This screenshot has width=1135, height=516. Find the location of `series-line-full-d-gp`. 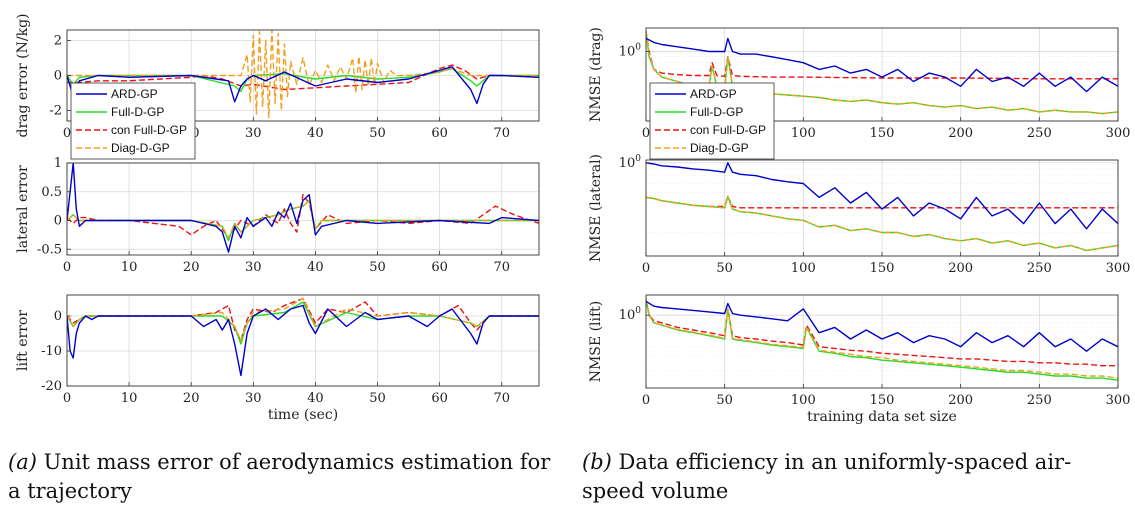

series-line-full-d-gp is located at coordinates (882, 339).